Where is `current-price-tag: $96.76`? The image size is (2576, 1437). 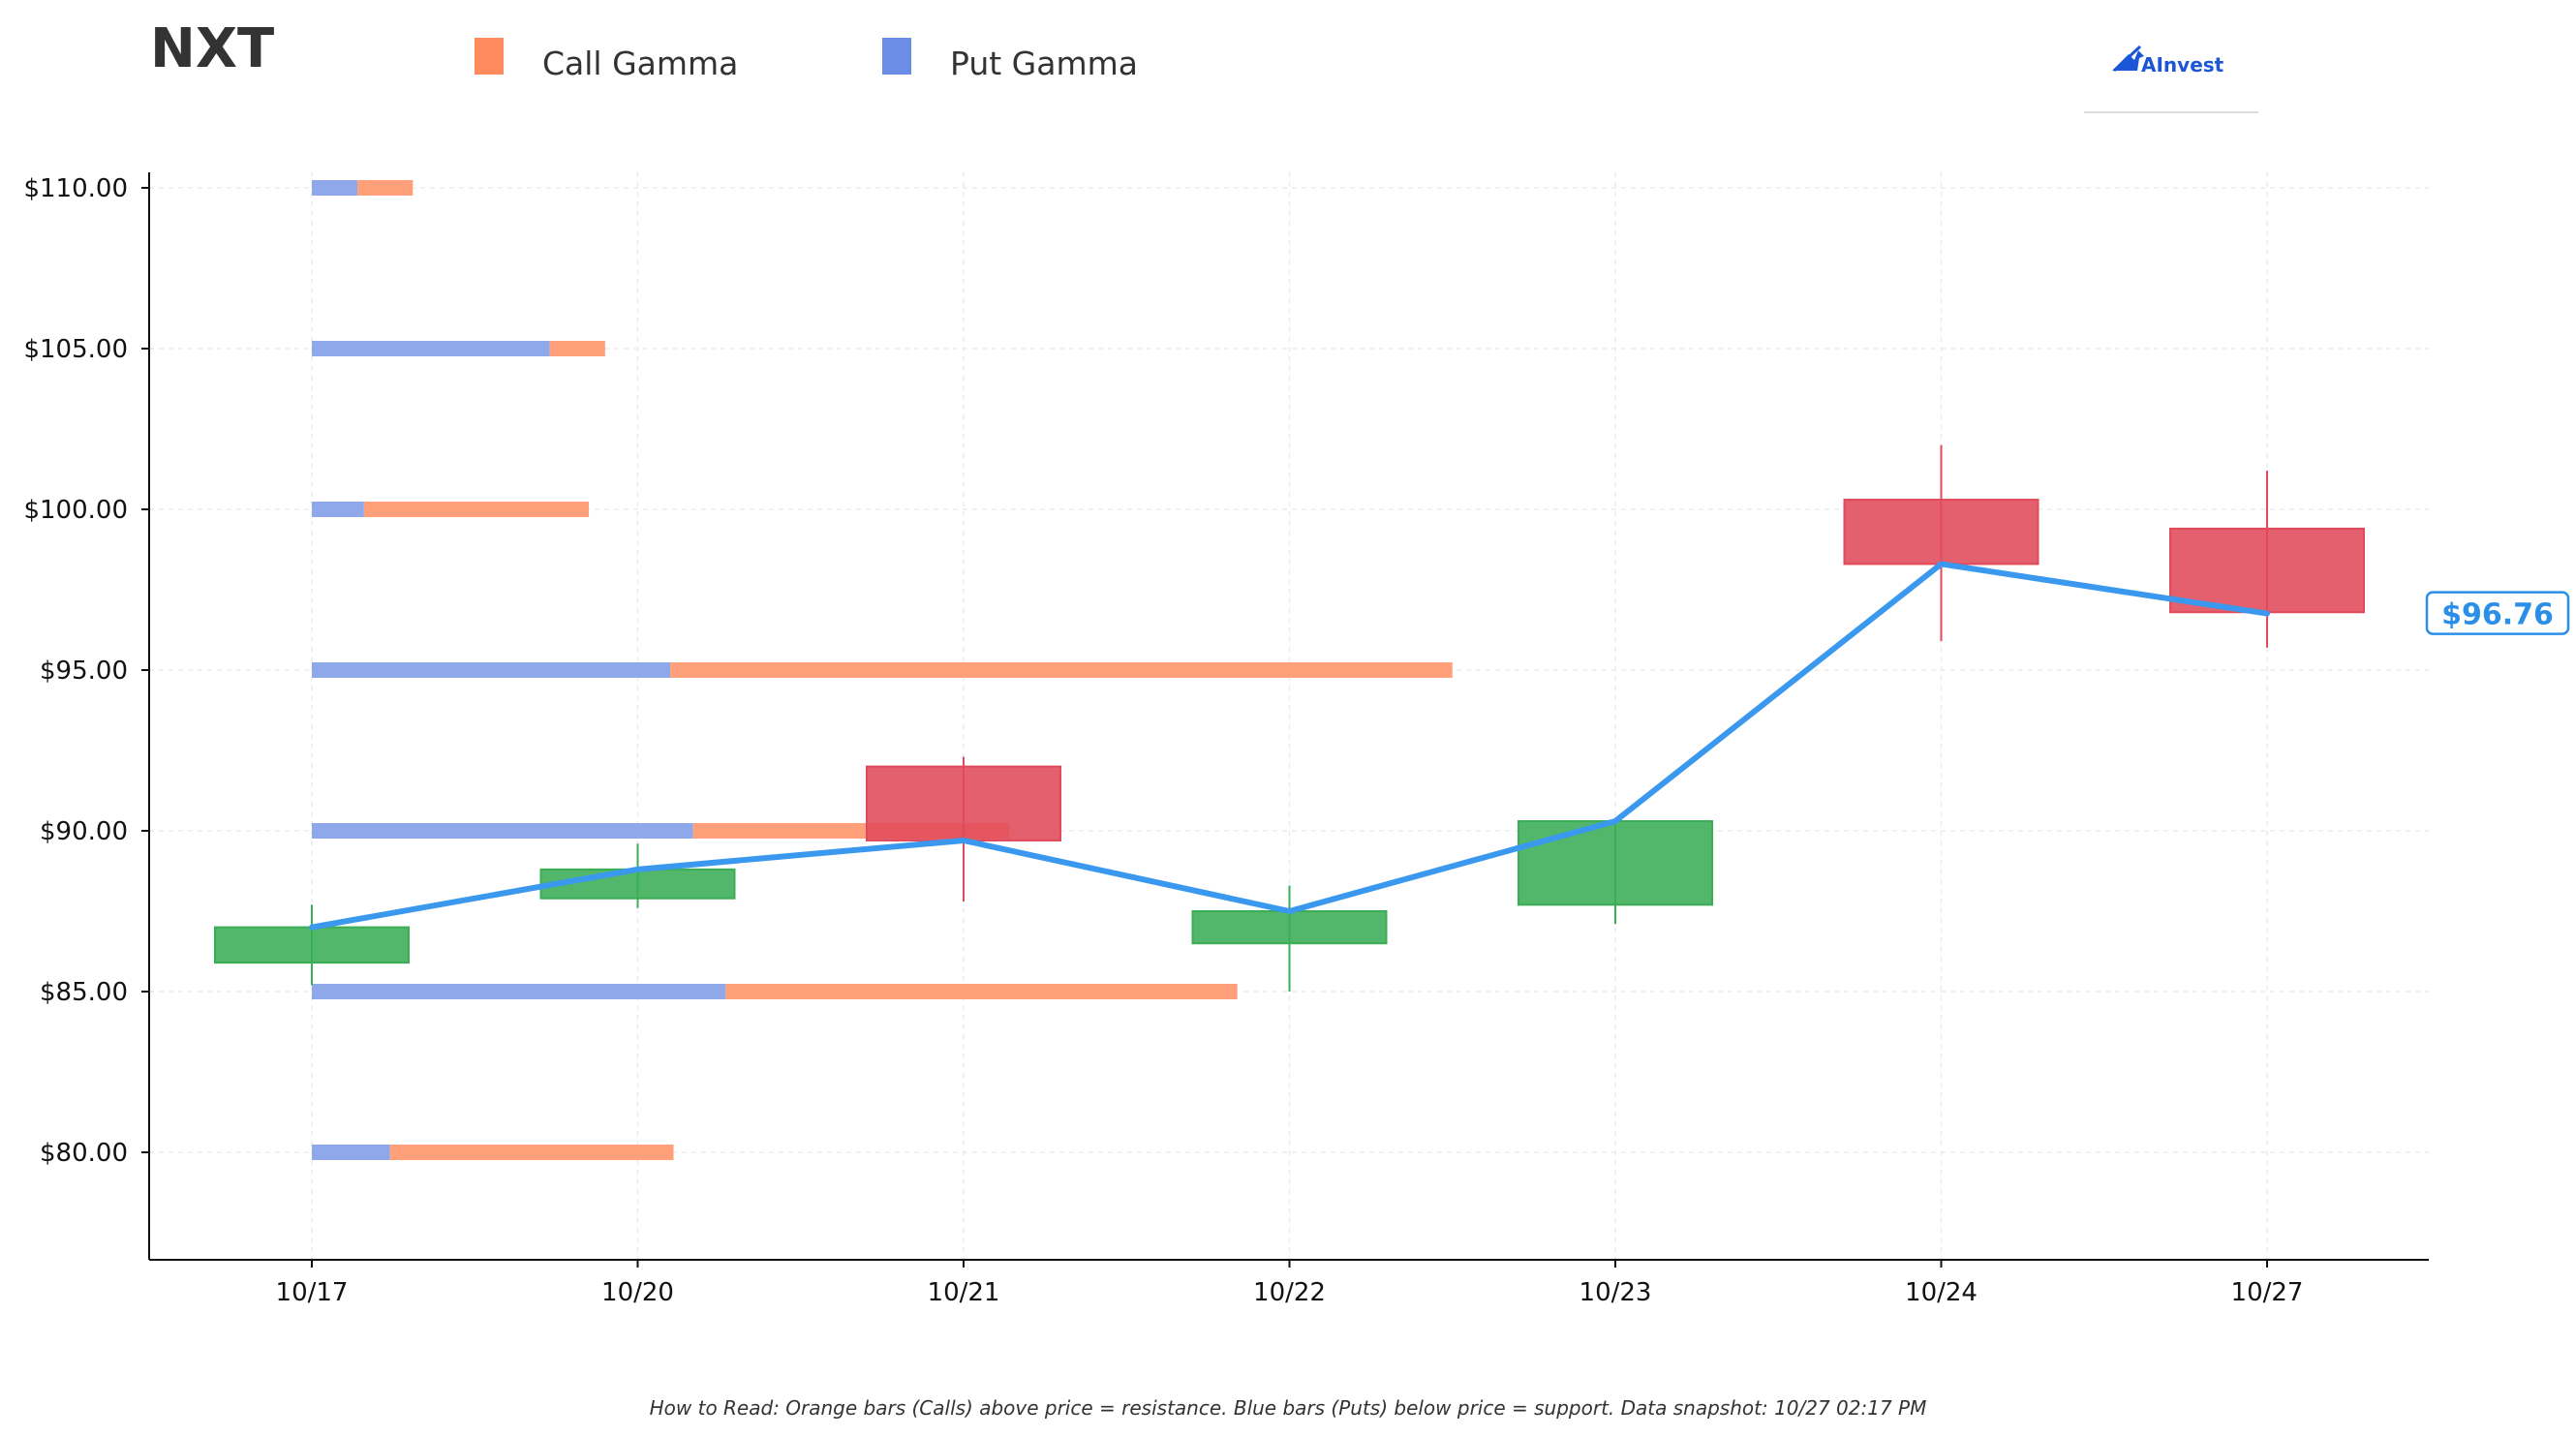 current-price-tag: $96.76 is located at coordinates (2497, 613).